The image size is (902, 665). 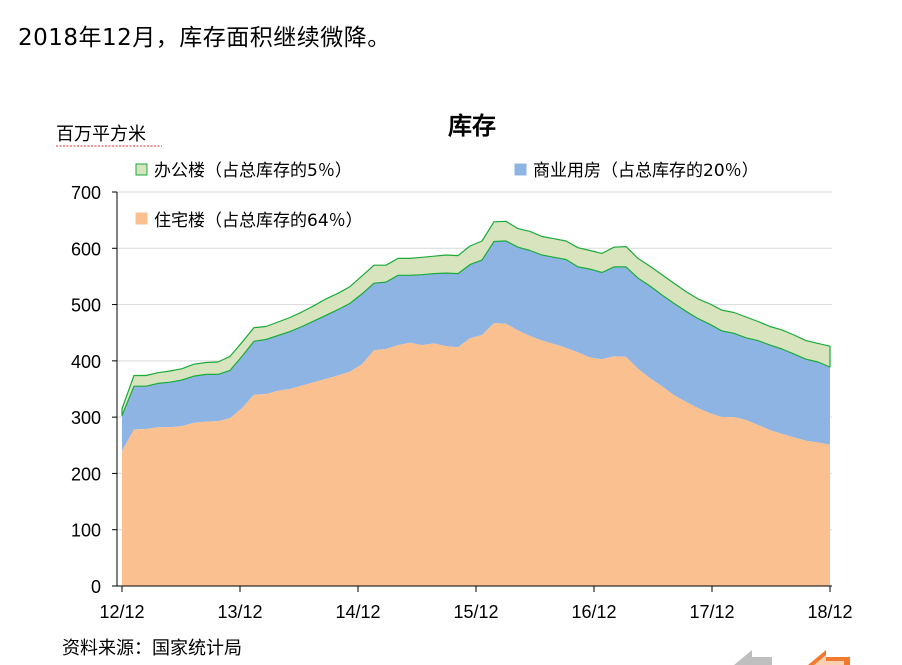 I want to click on legend-item-residential: 住宅楼（占总库存的64％）, so click(x=249, y=221).